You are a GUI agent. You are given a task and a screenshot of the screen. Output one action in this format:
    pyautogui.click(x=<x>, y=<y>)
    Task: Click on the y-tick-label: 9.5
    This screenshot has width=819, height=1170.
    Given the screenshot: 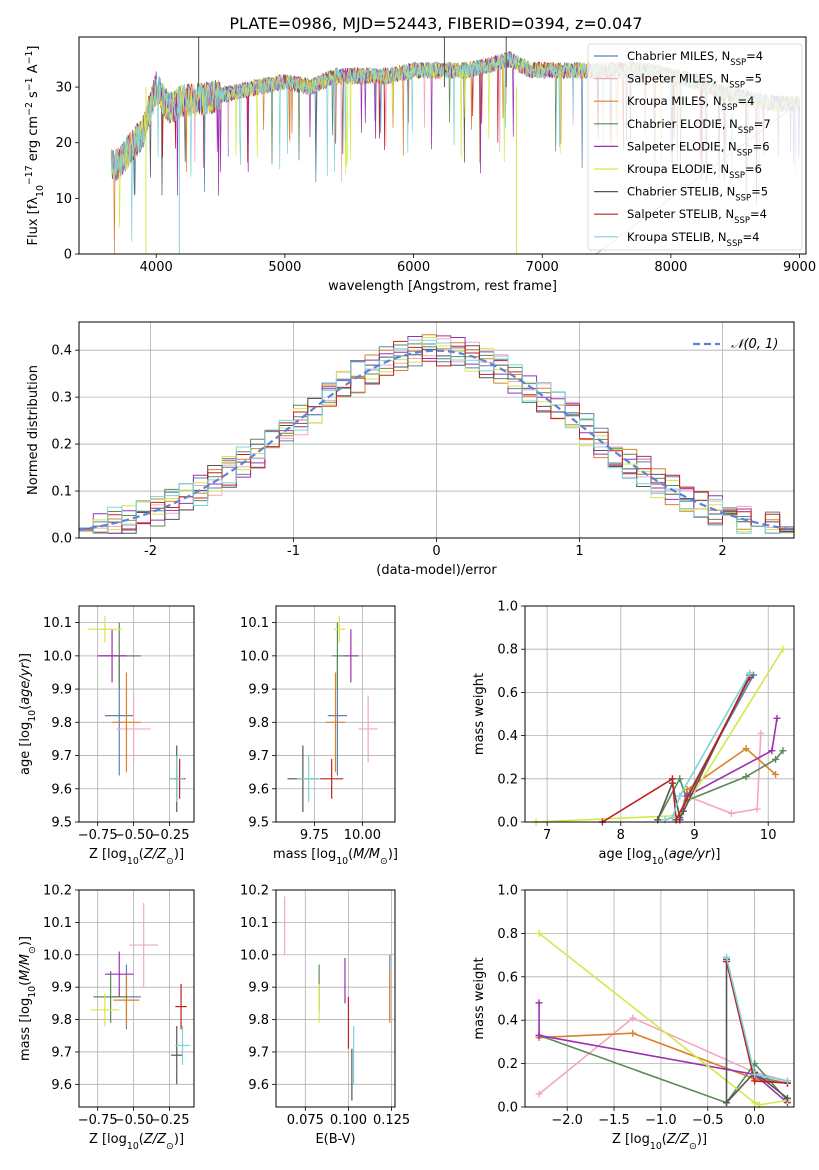 What is the action you would take?
    pyautogui.click(x=61, y=823)
    